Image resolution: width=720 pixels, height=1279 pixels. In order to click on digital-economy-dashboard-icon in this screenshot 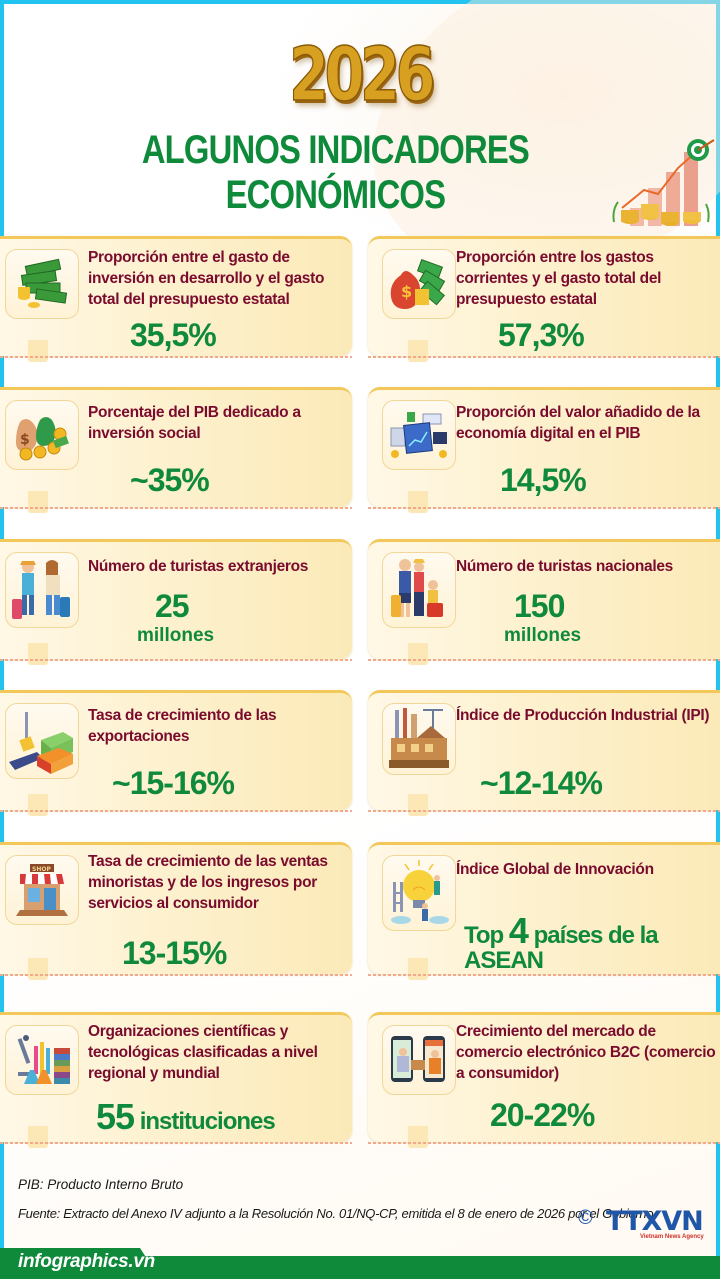, I will do `click(419, 435)`.